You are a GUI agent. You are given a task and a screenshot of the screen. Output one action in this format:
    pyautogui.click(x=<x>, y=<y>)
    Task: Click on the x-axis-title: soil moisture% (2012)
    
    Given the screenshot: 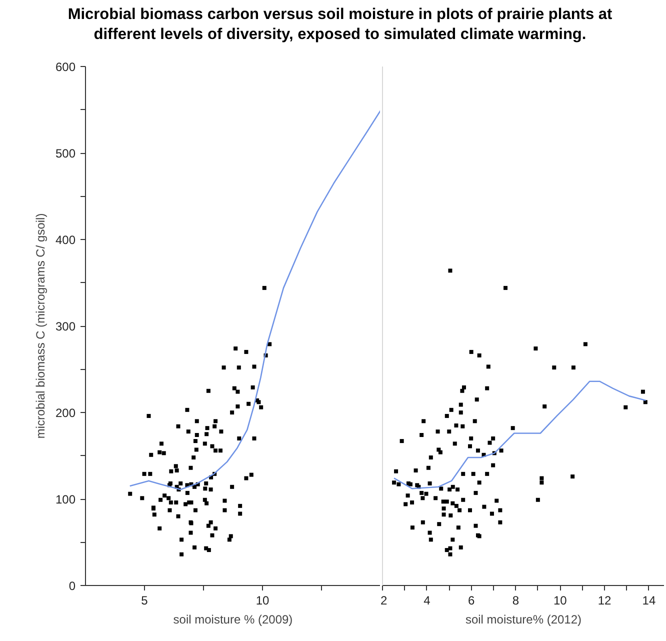 What is the action you would take?
    pyautogui.click(x=523, y=619)
    